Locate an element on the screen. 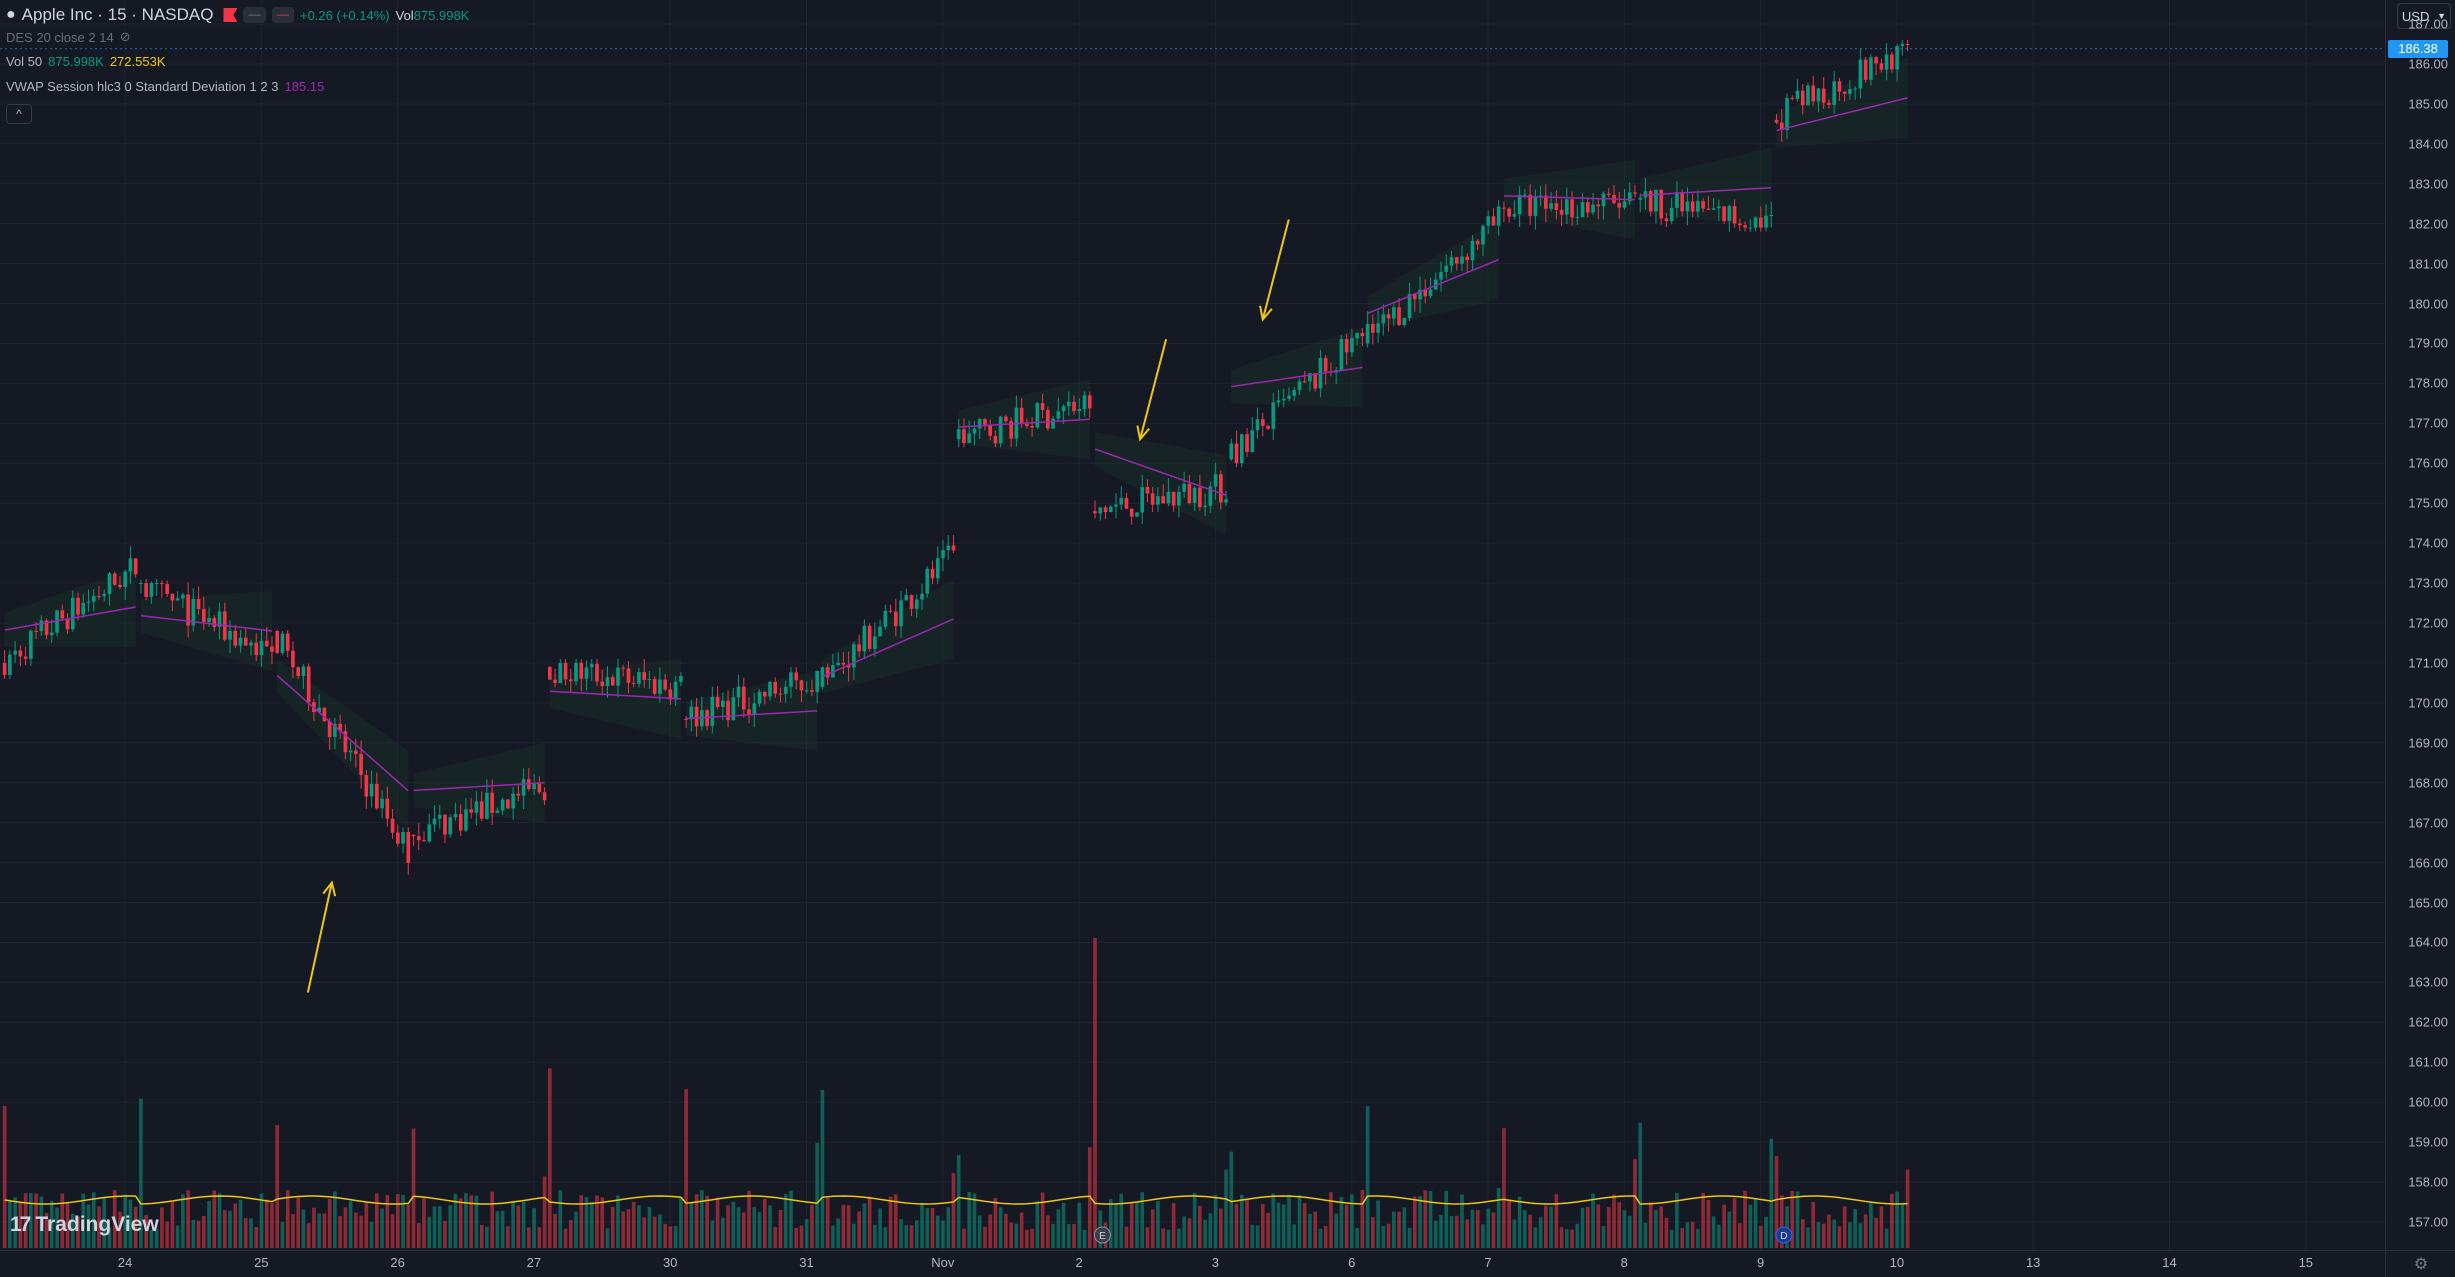 This screenshot has width=2455, height=1277. price-tick: 162.00 is located at coordinates (2428, 1022).